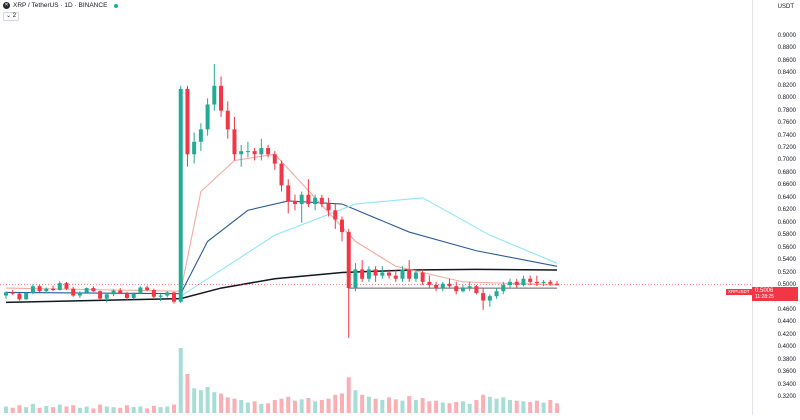 This screenshot has height=420, width=800. I want to click on price-tick-label: 0.5200, so click(786, 272).